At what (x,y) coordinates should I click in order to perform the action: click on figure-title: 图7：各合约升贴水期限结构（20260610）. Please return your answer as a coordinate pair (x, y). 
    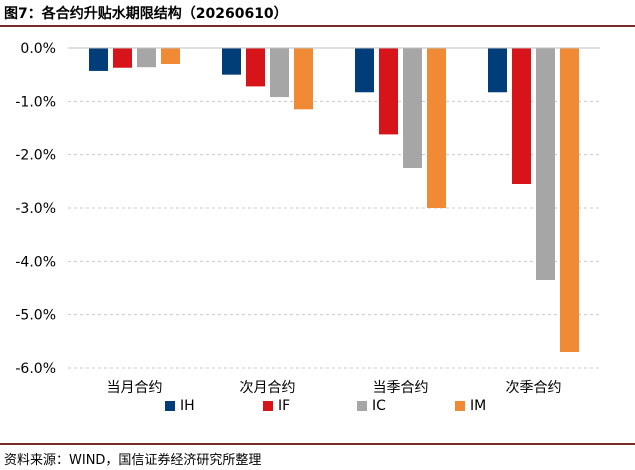
    Looking at the image, I should click on (146, 14).